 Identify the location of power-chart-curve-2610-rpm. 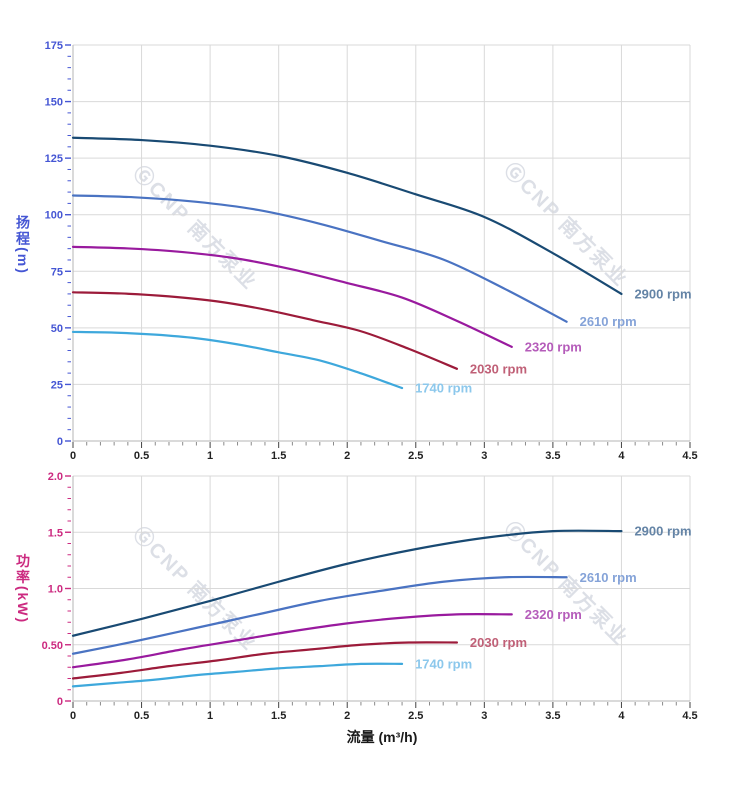
(319, 615).